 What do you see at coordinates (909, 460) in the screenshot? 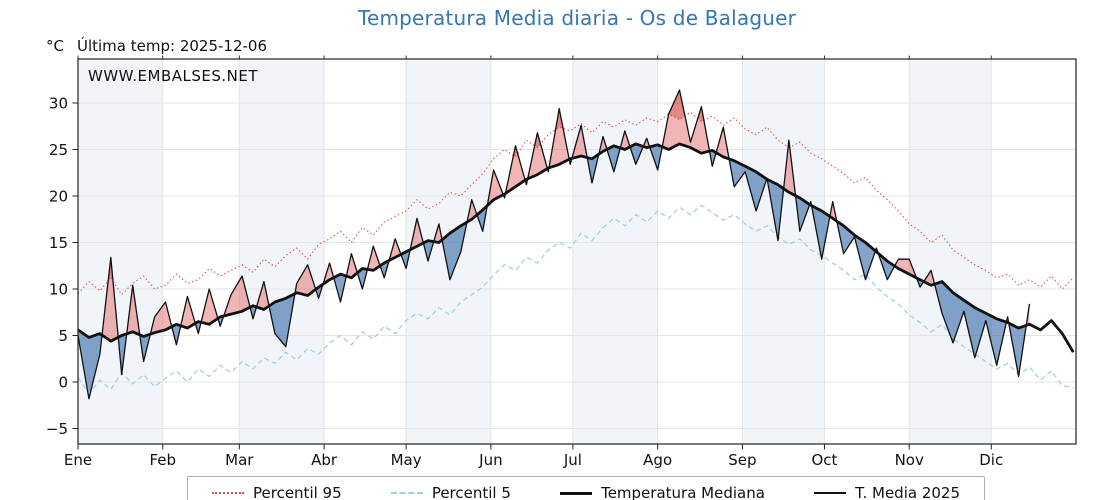
I see `x-tick-label-Nov: Nov` at bounding box center [909, 460].